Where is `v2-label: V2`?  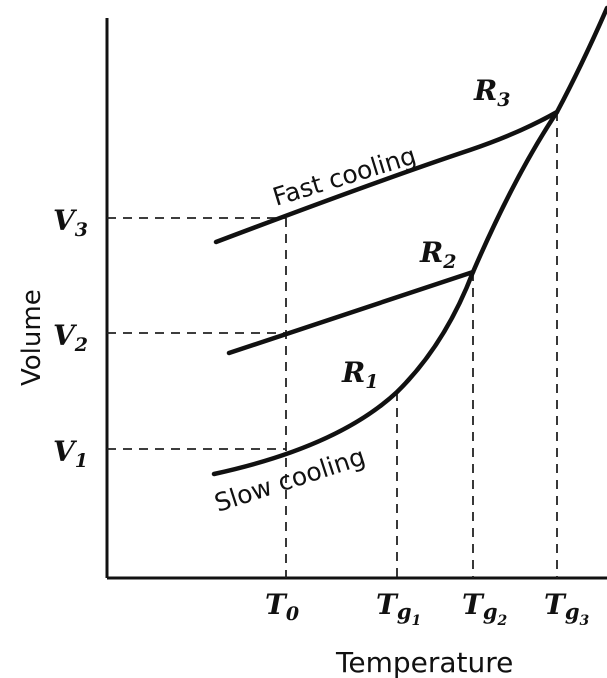 v2-label: V2 is located at coordinates (70, 337).